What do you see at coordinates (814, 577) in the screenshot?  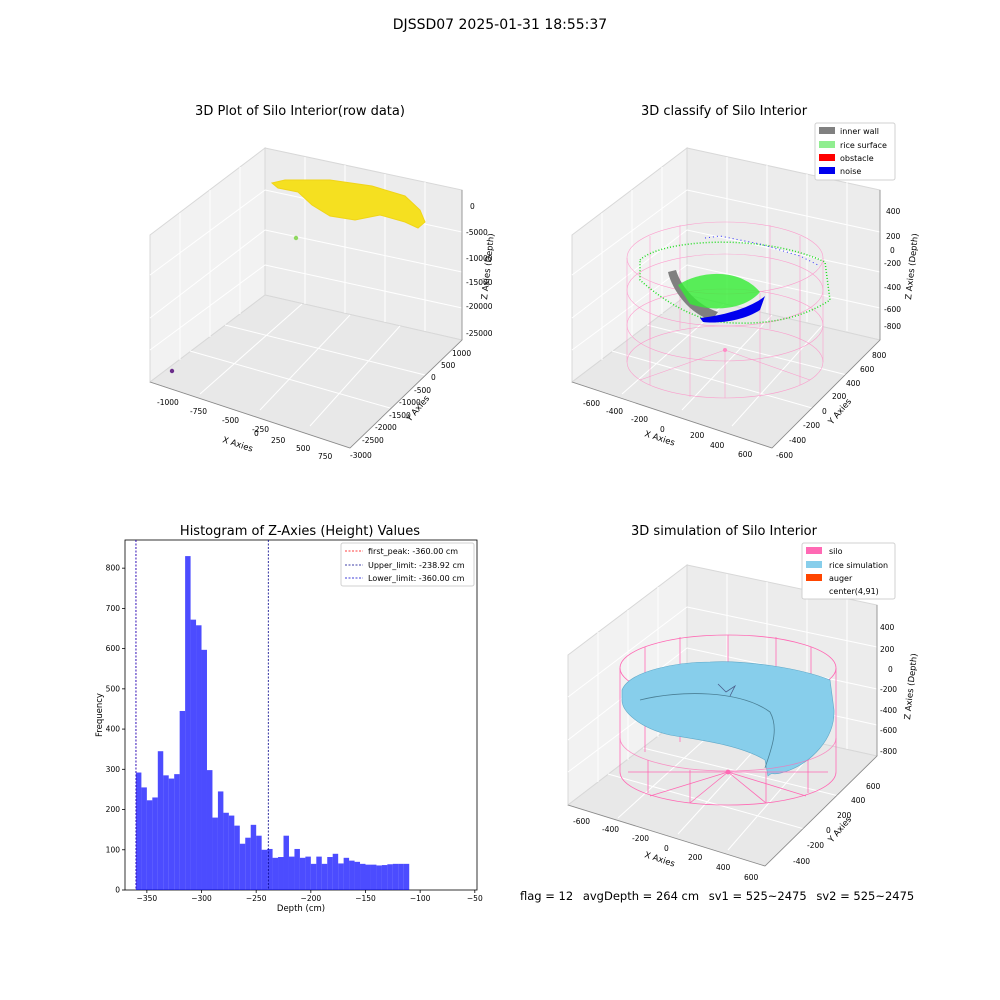 I see `legend-swatch-auger` at bounding box center [814, 577].